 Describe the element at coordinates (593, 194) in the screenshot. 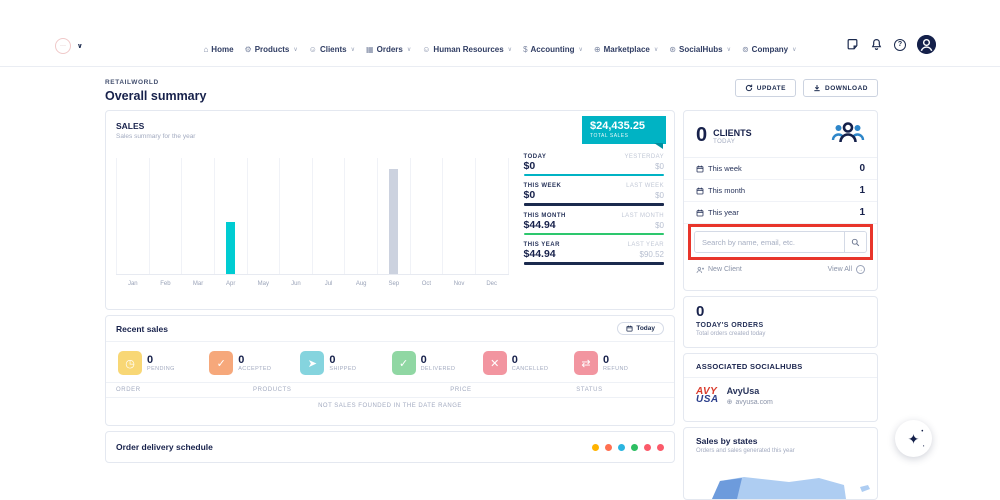

I see `sales-stat-row: THIS WEEK LAST WEEK $0 $0` at that location.